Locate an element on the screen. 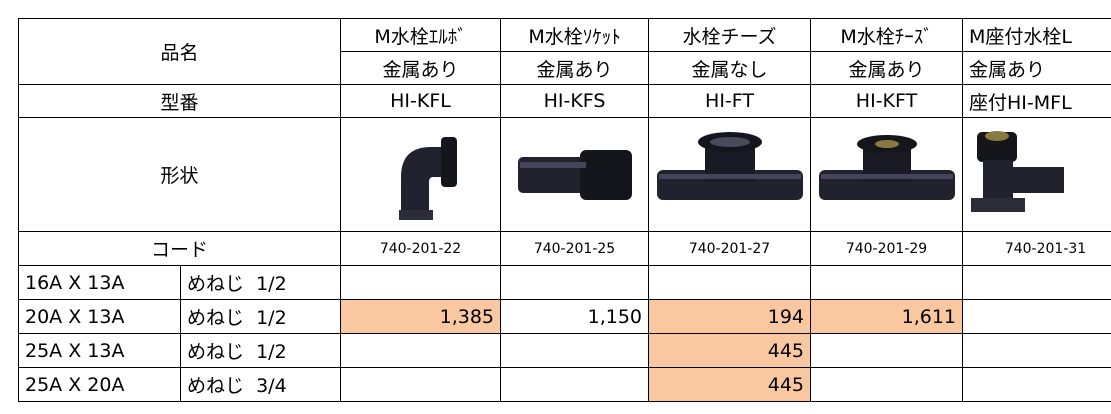 The width and height of the screenshot is (1111, 414). cell: 1,150 is located at coordinates (575, 316).